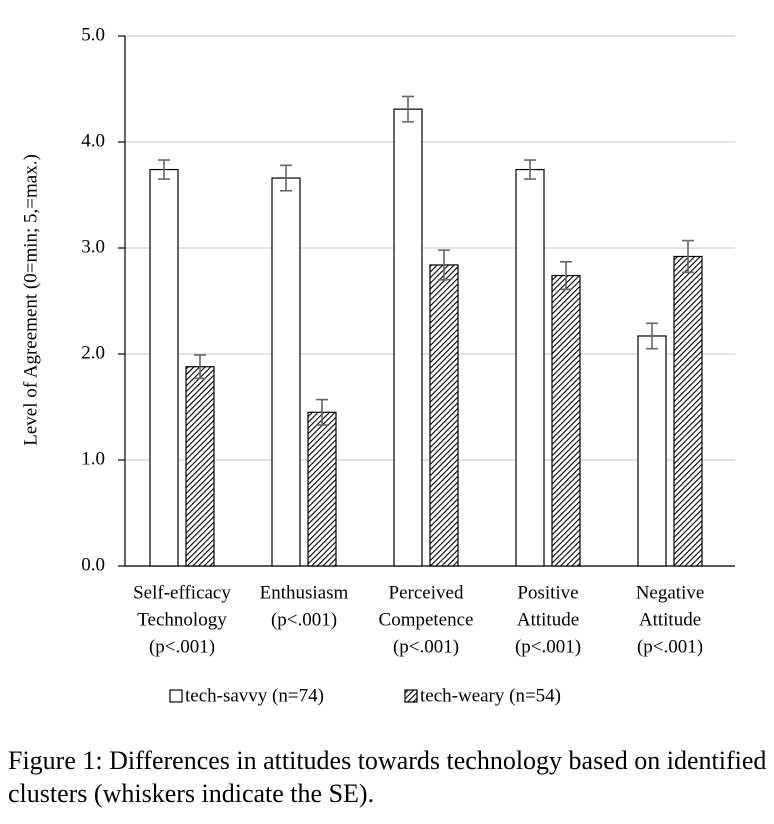  Describe the element at coordinates (93, 140) in the screenshot. I see `y-tick-label: 4.0` at that location.